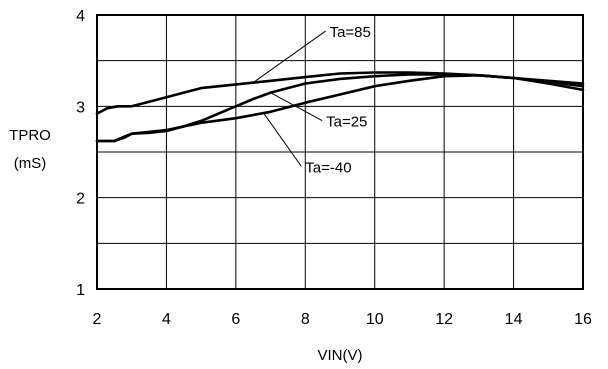 This screenshot has width=608, height=369. What do you see at coordinates (80, 290) in the screenshot?
I see `y-tick-label: 1` at bounding box center [80, 290].